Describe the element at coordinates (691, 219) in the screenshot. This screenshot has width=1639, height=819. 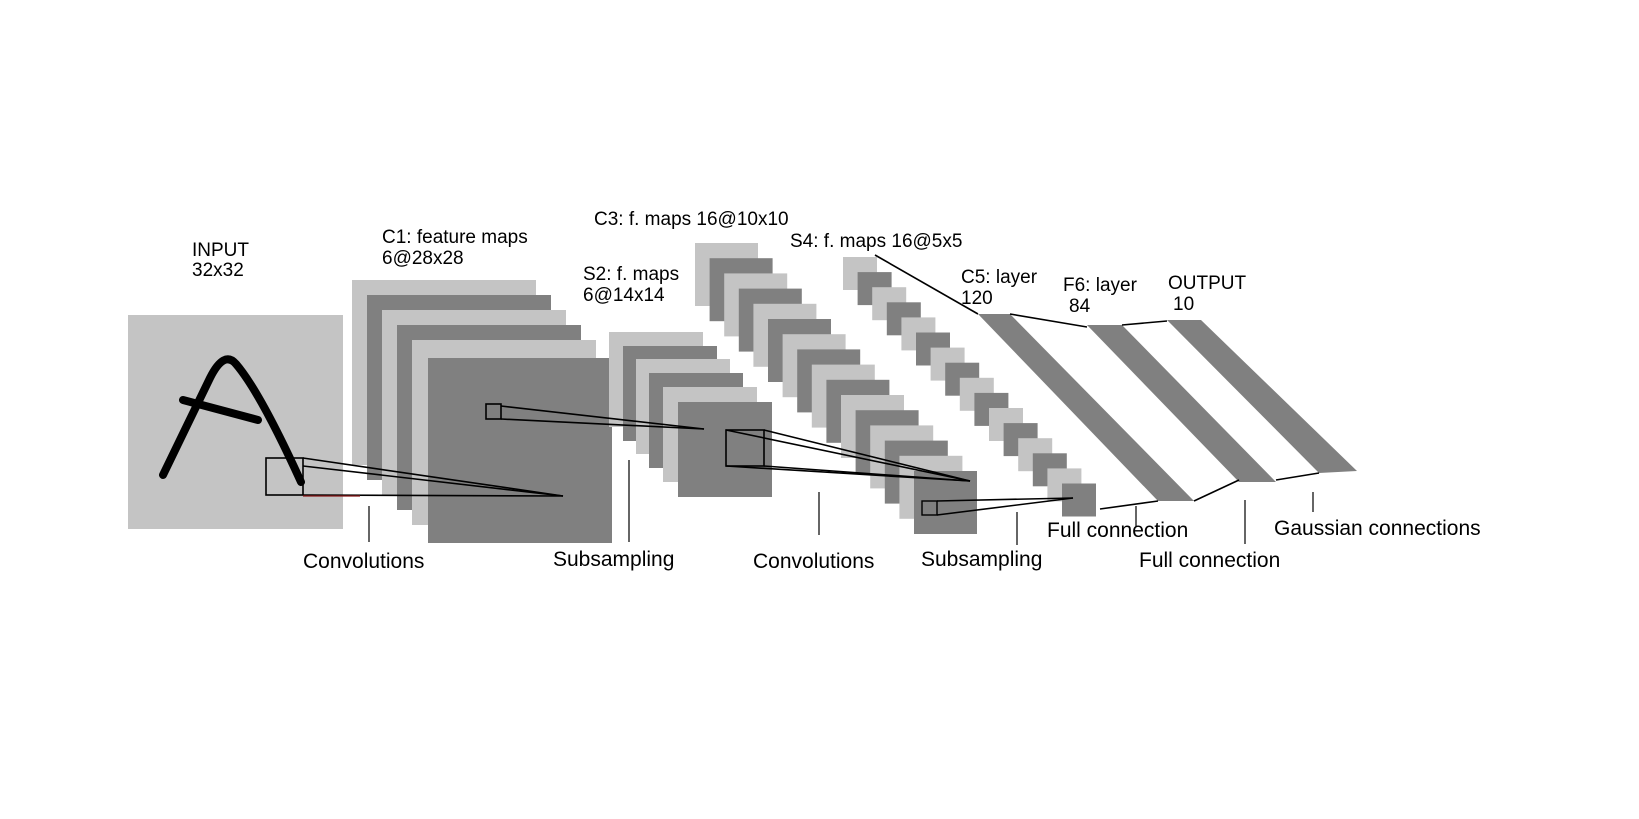
I see `c3-label: C3: f. maps 16@10x10` at that location.